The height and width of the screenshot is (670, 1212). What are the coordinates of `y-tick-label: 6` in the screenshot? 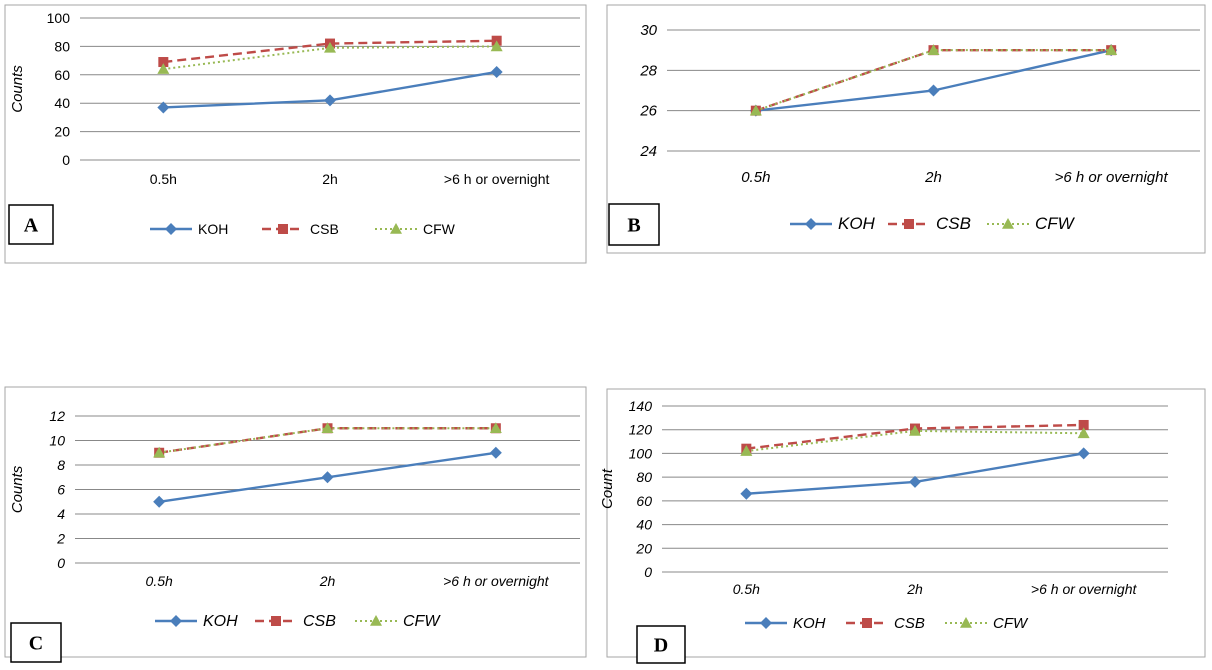 It's located at (61, 490).